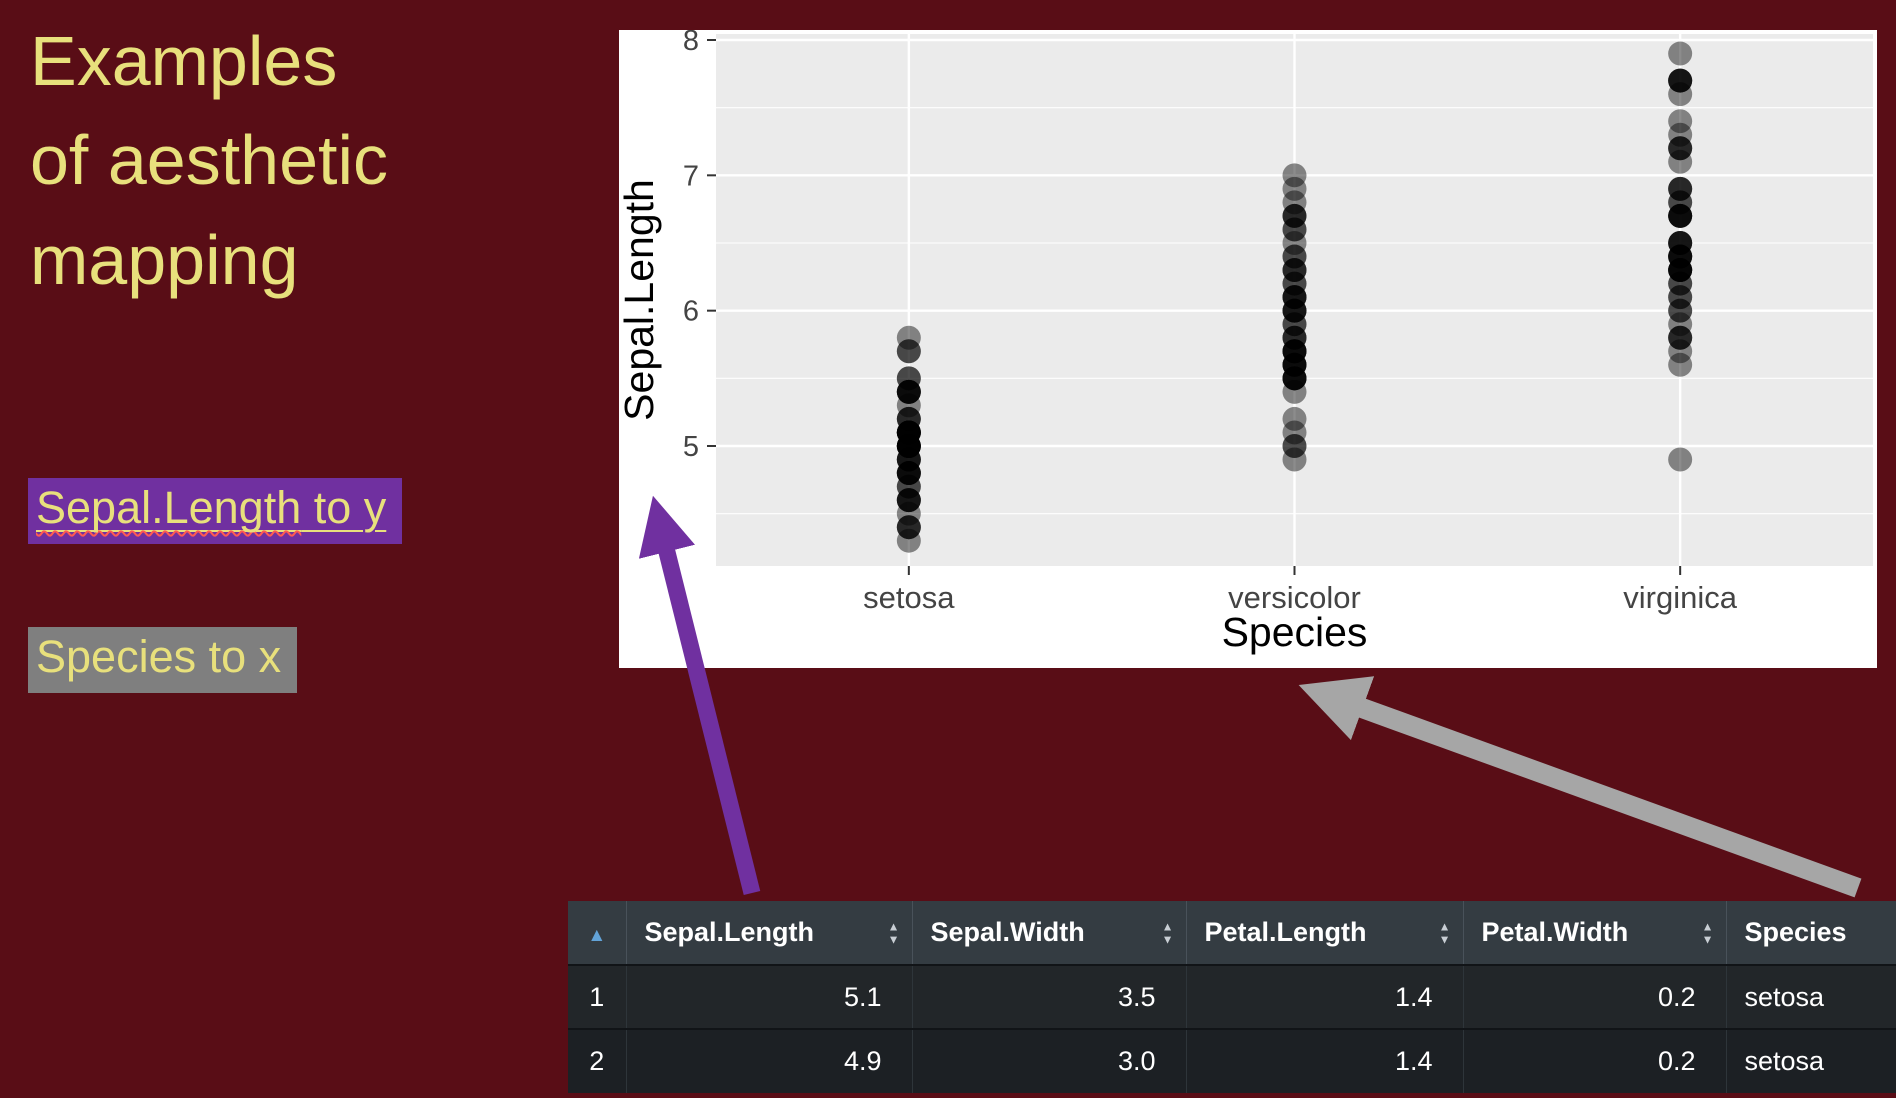  I want to click on y-tick-label: 5, so click(691, 447).